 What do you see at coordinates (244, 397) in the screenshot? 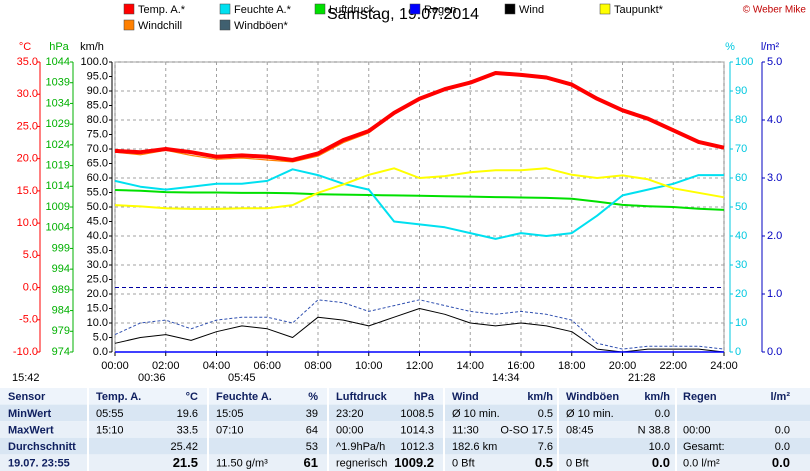
I see `table-header: Feuchte A.` at bounding box center [244, 397].